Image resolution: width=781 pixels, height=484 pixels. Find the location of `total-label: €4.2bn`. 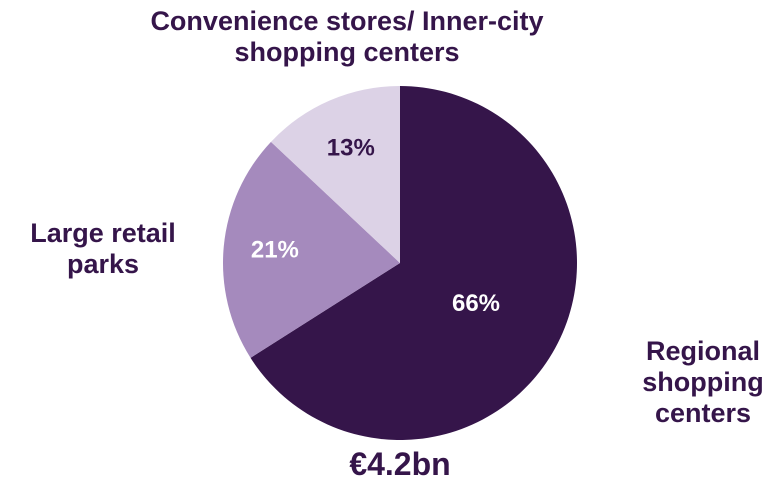

total-label: €4.2bn is located at coordinates (400, 464).